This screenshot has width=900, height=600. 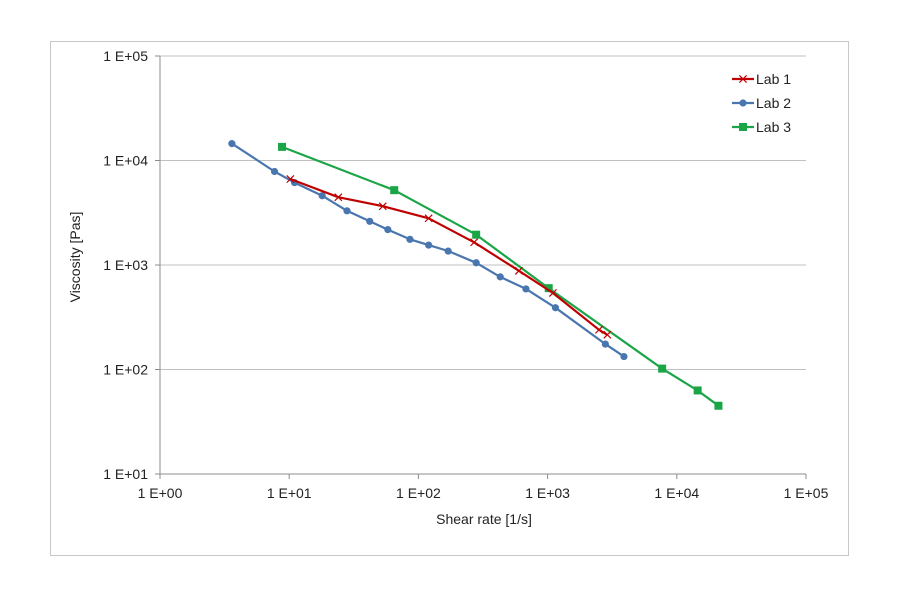 I want to click on y-tick-label-0: 1 E+01, so click(x=125, y=474).